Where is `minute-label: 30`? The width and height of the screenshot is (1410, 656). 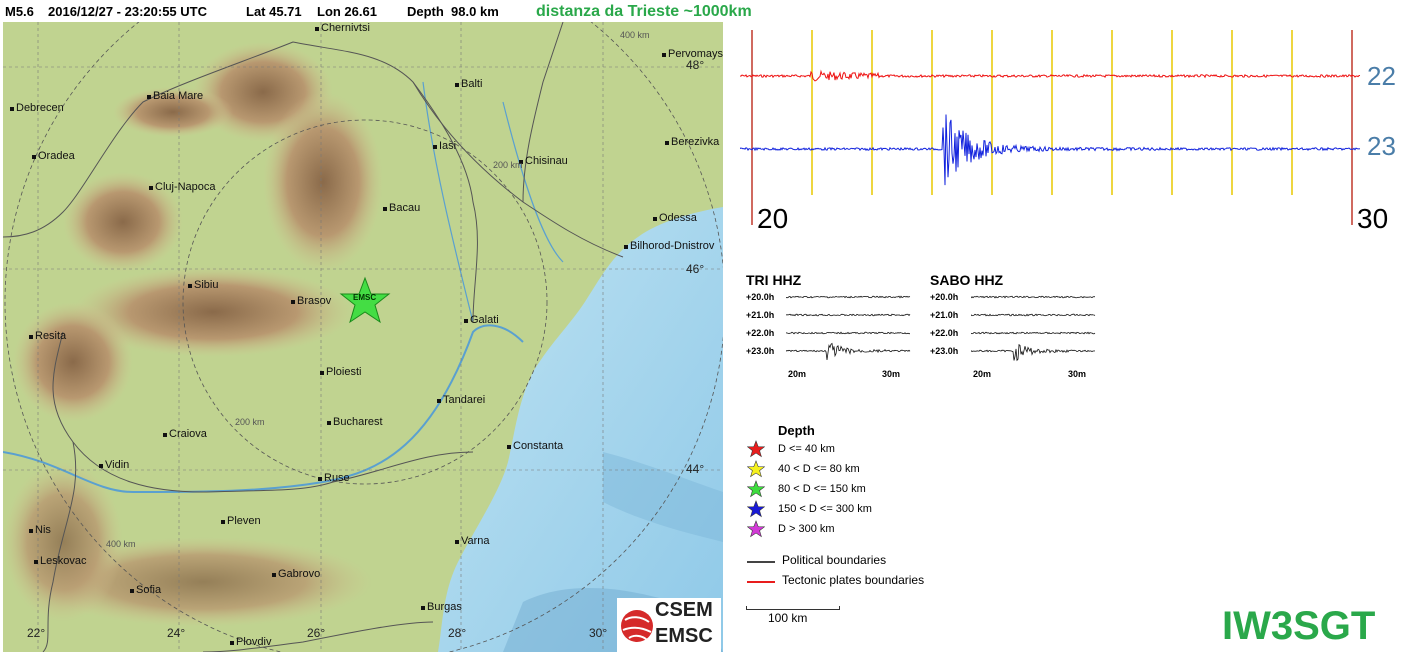 minute-label: 30 is located at coordinates (1373, 218).